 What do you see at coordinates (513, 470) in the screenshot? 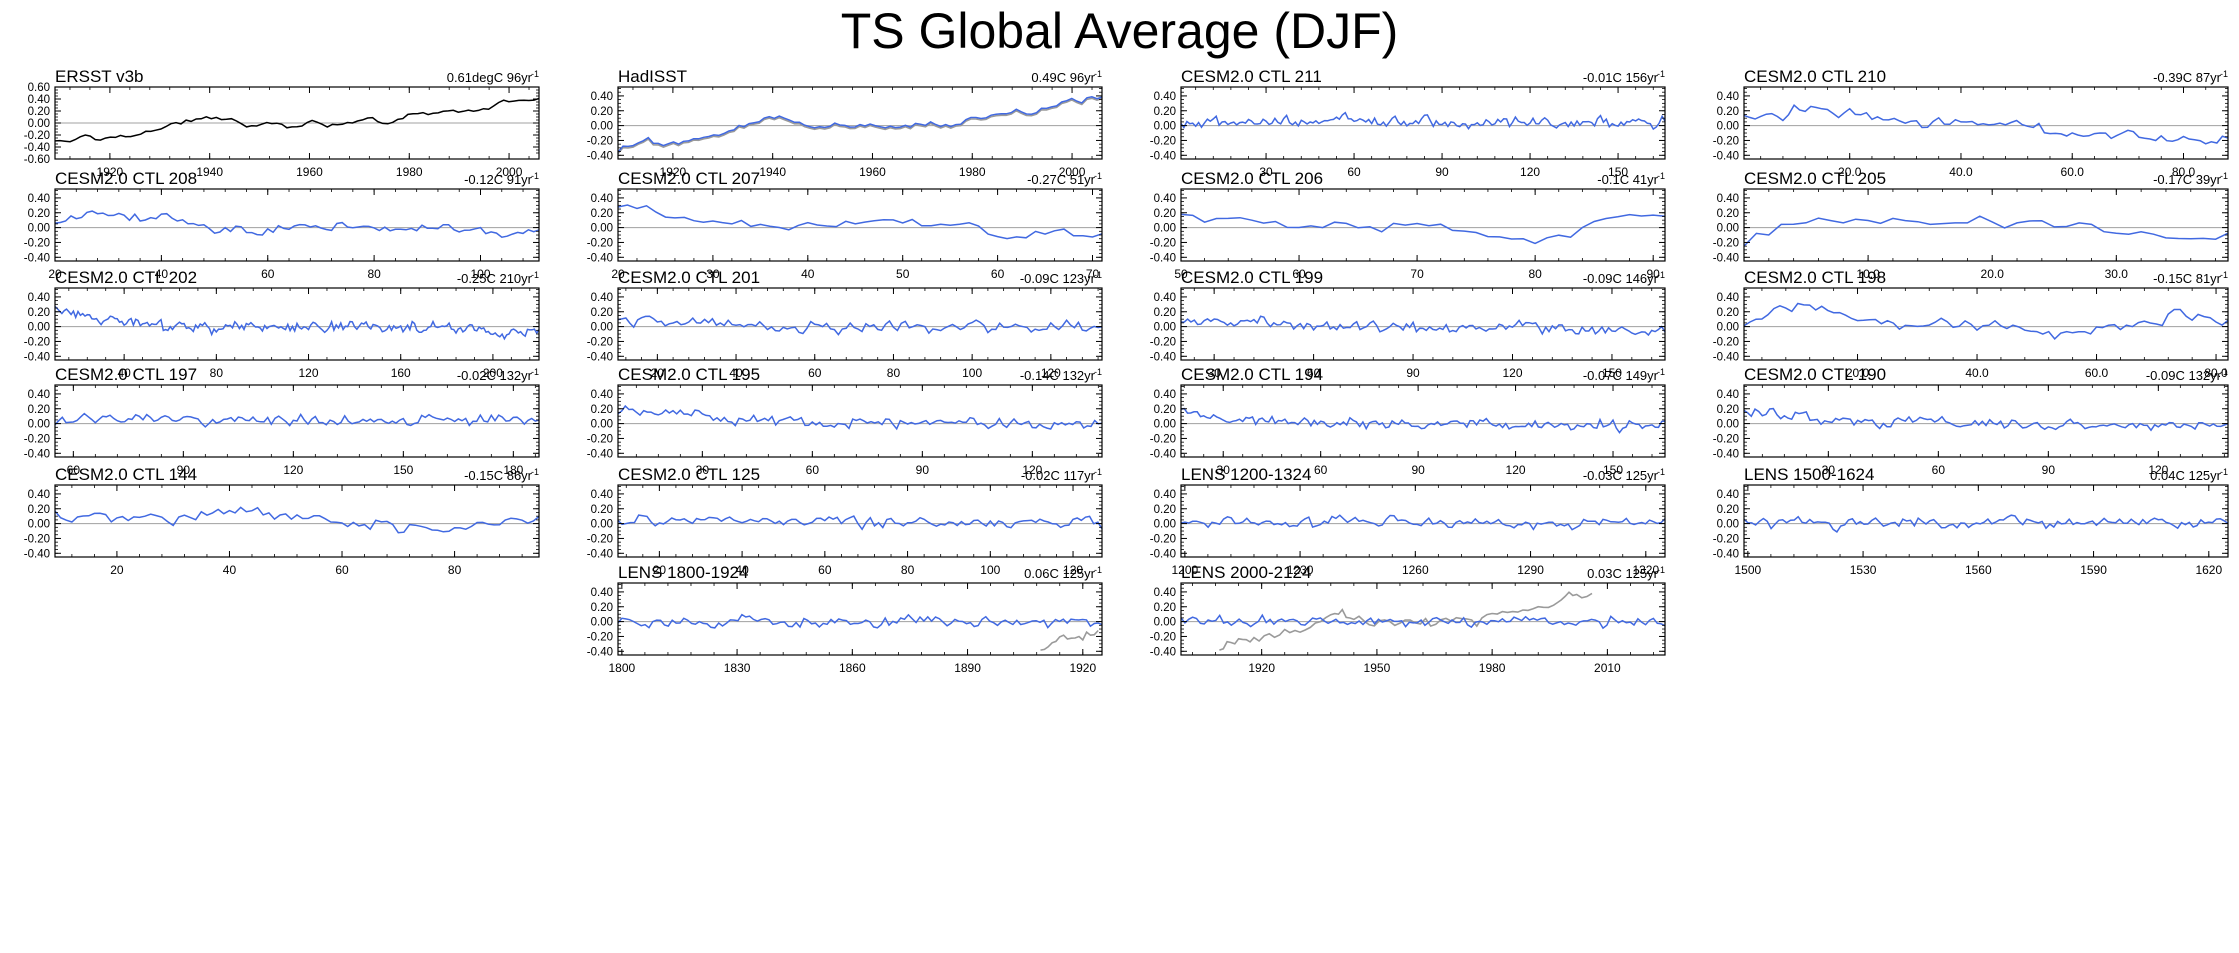
I see `x-tick-label: 180` at bounding box center [513, 470].